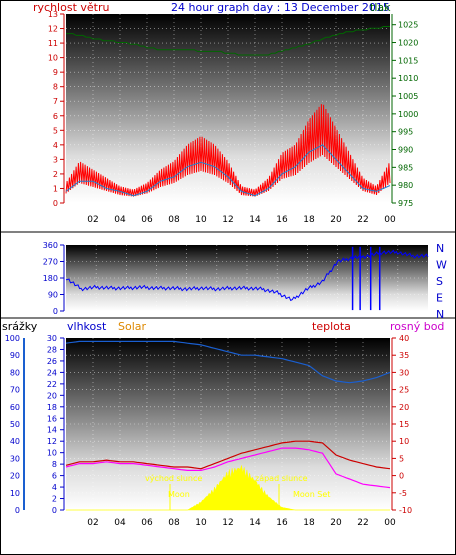 Image resolution: width=456 pixels, height=555 pixels. Describe the element at coordinates (401, 424) in the screenshot. I see `temperature-axis: 40 35 30 25 20 15 10 5 0 -5 -10` at that location.